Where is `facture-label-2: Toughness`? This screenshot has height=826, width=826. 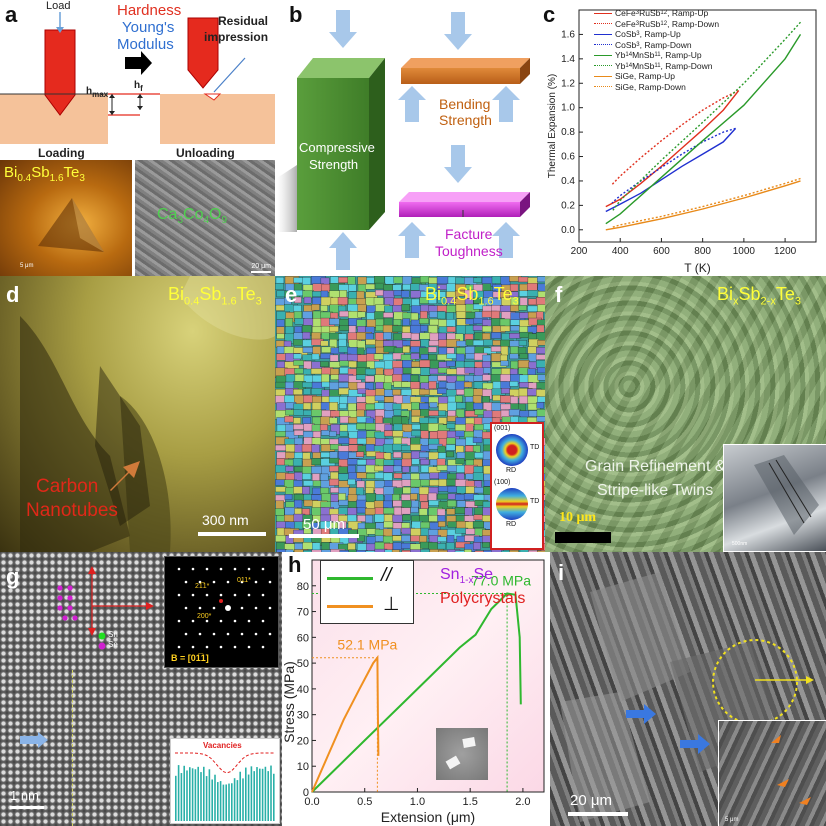
facture-label-2: Toughness is located at coordinates (469, 251).